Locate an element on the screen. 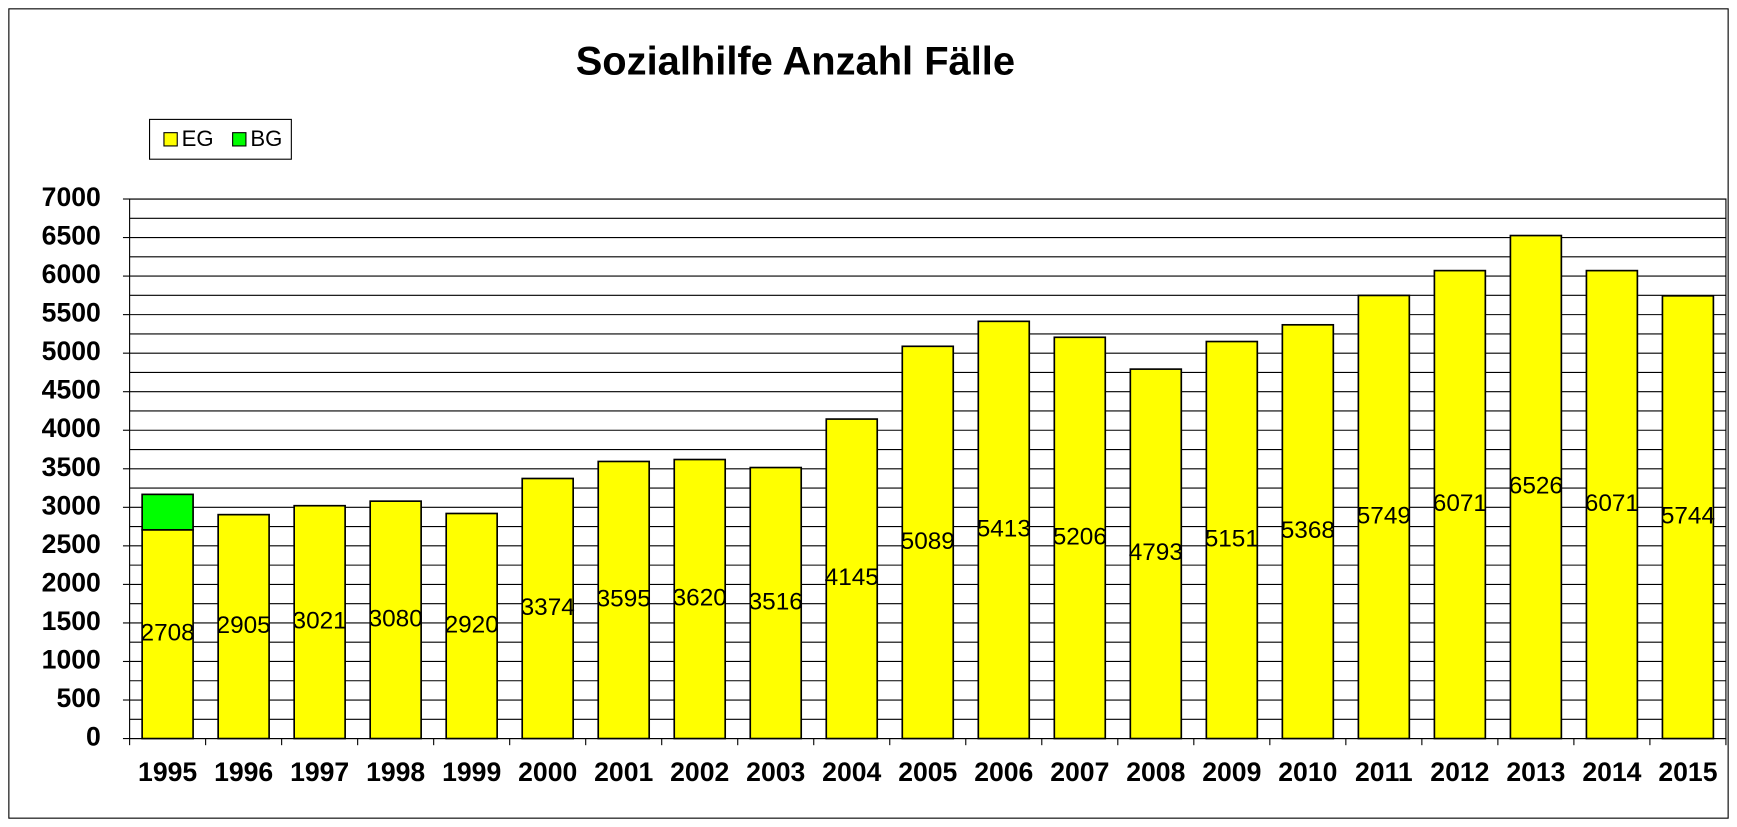 The width and height of the screenshot is (1737, 827). x-tick-label: 2002 is located at coordinates (699, 772).